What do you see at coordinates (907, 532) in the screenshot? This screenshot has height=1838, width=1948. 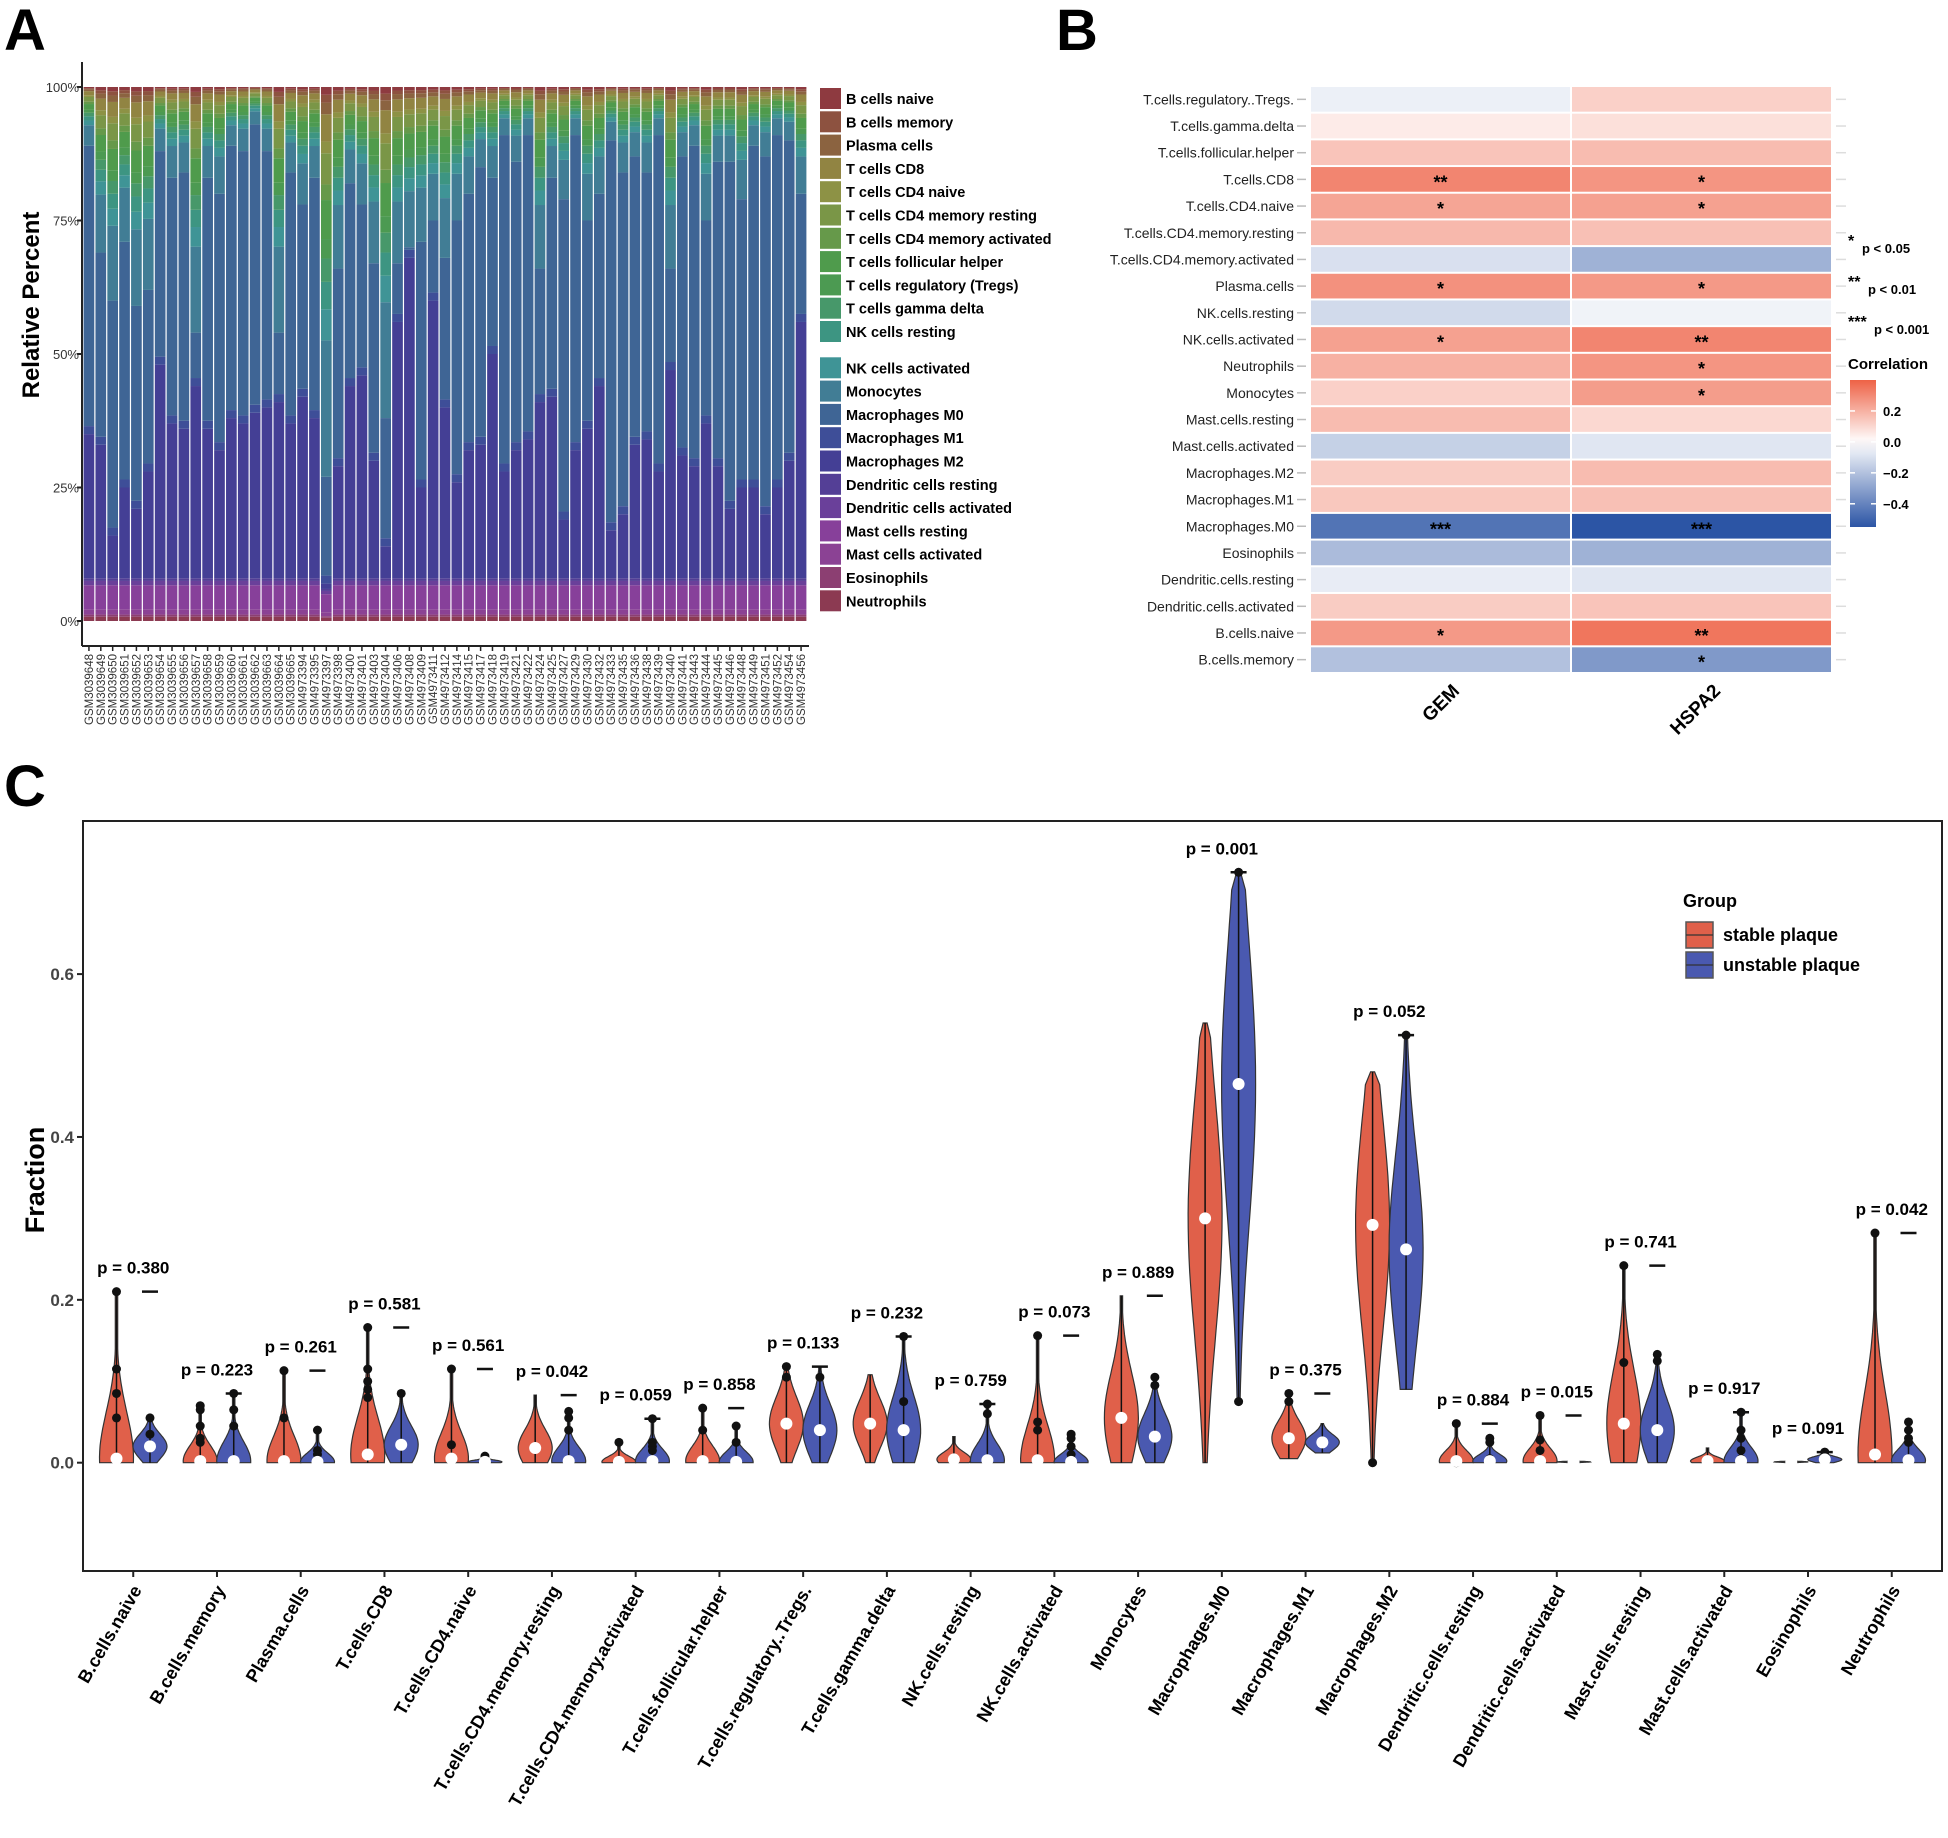 I see `legend-label: Mast cells resting` at bounding box center [907, 532].